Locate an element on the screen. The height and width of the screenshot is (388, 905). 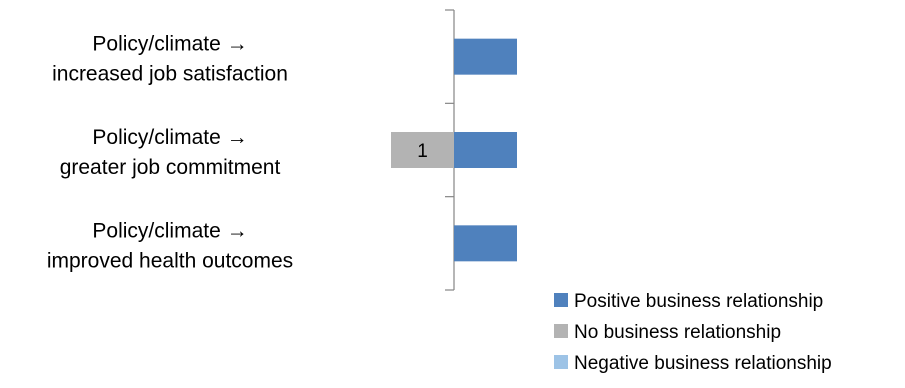
category-label: Policy/climate → greater job commitment is located at coordinates (170, 152).